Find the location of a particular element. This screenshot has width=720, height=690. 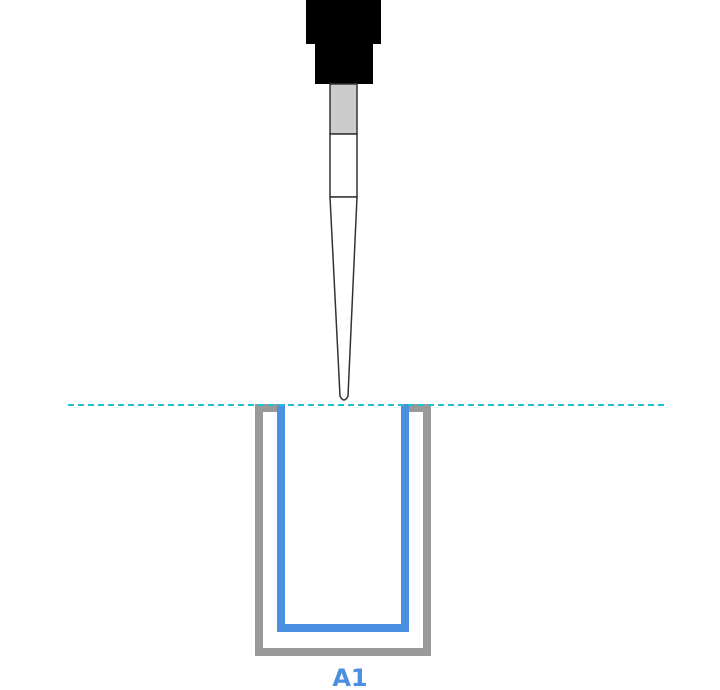

pipette-shaft-lower is located at coordinates (344, 64).